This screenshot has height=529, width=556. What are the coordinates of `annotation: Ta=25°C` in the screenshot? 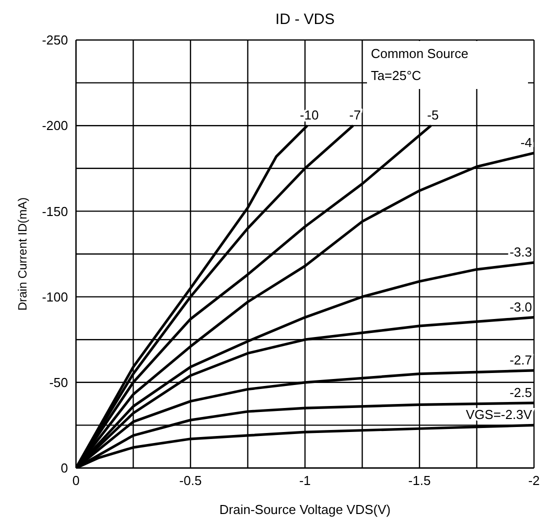 It's located at (396, 76).